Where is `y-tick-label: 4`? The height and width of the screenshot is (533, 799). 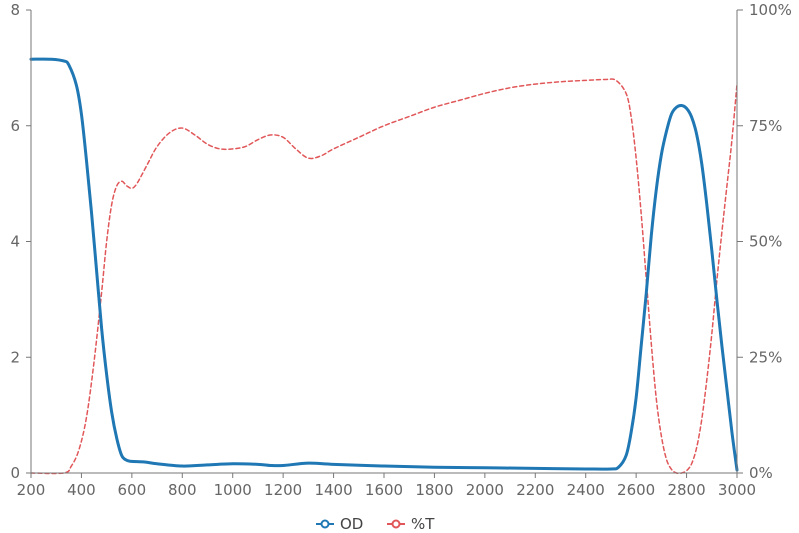 y-tick-label: 4 is located at coordinates (15, 242).